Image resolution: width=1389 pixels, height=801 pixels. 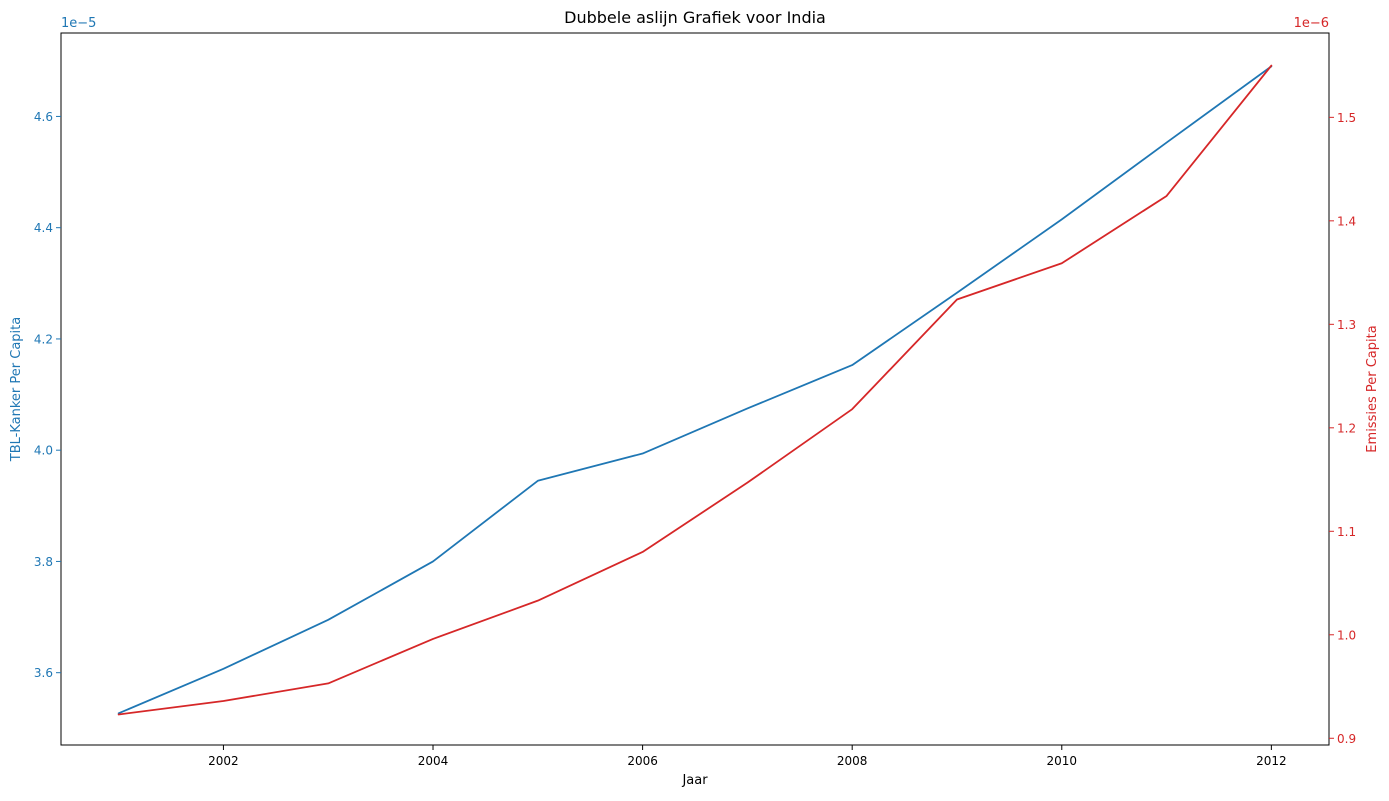 What do you see at coordinates (43, 673) in the screenshot?
I see `left-tick-label-3.6: 3.6` at bounding box center [43, 673].